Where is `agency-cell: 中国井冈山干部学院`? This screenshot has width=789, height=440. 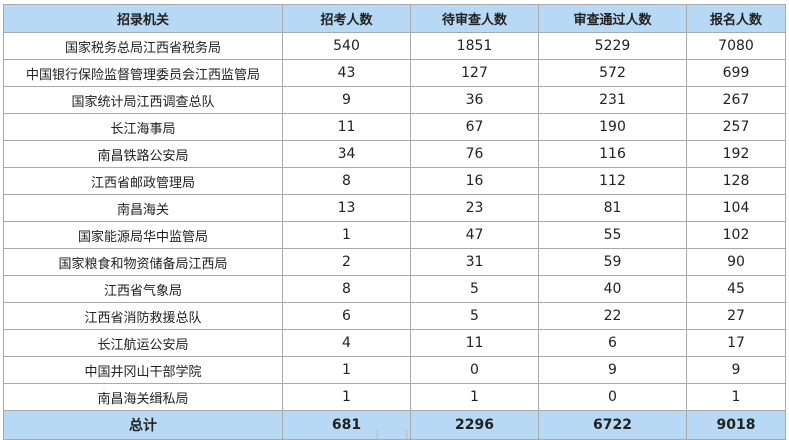 agency-cell: 中国井冈山干部学院 is located at coordinates (143, 370).